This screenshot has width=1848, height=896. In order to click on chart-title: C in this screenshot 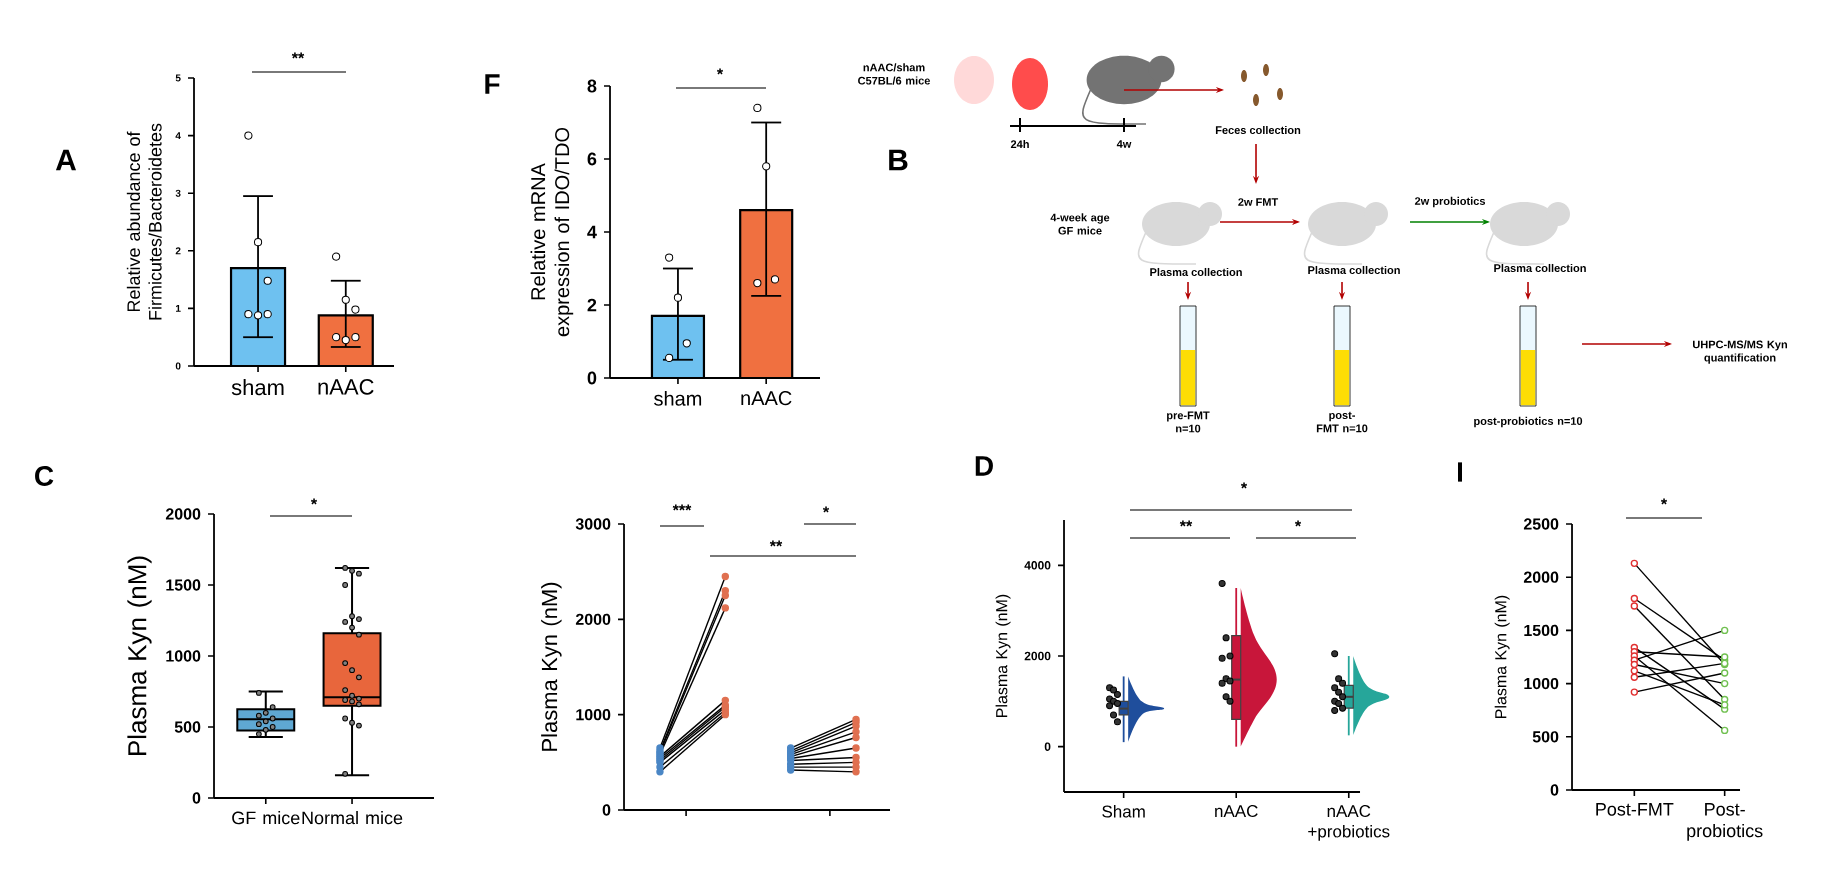, I will do `click(44, 476)`.